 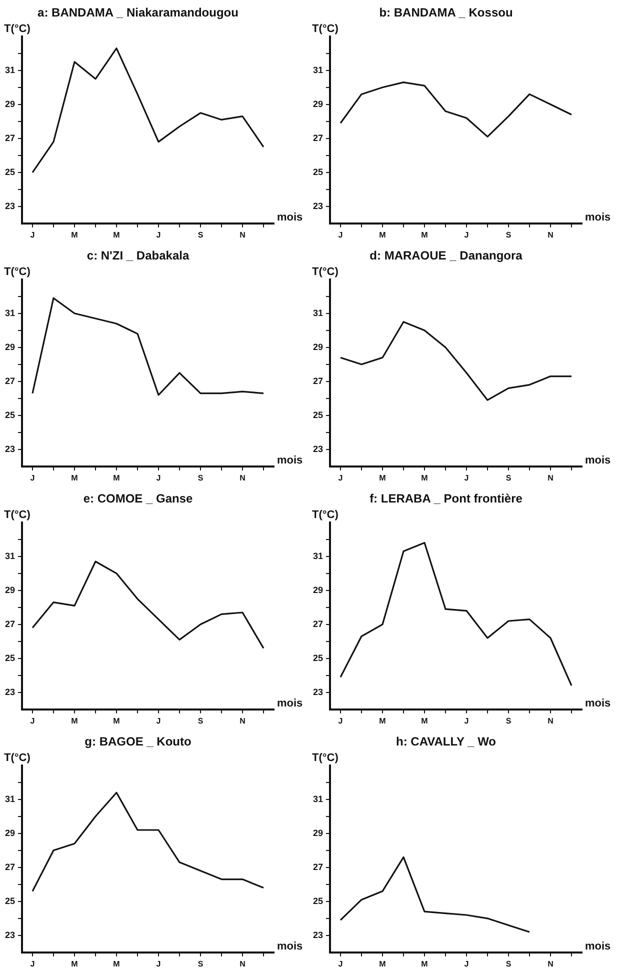 I want to click on chart-title: c: N'ZI _ Dabakala, so click(x=138, y=255).